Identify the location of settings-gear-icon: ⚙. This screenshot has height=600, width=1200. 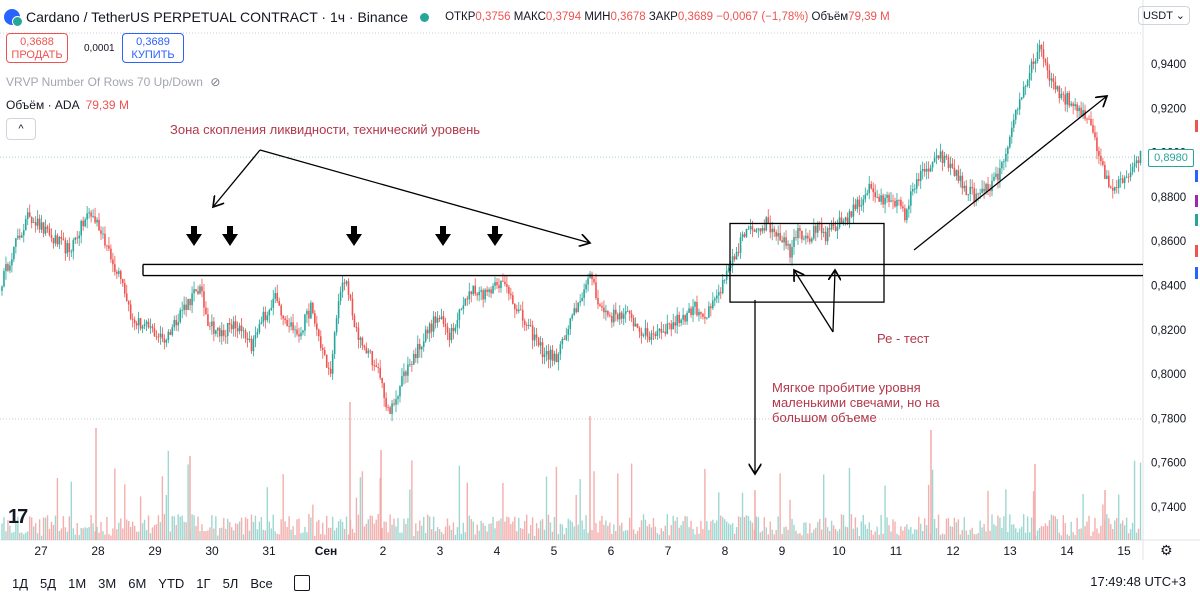
(1166, 550).